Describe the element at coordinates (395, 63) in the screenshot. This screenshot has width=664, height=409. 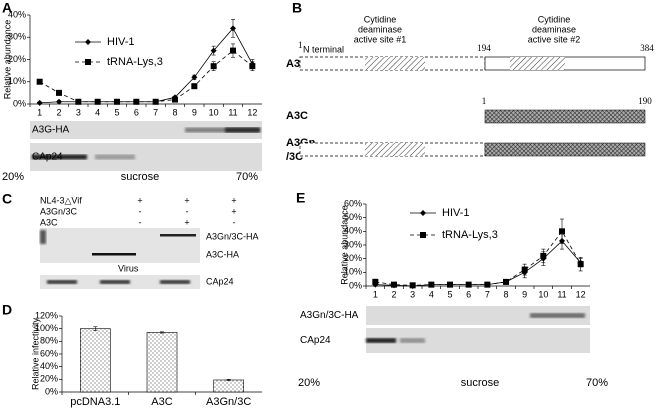
I see `active-site` at that location.